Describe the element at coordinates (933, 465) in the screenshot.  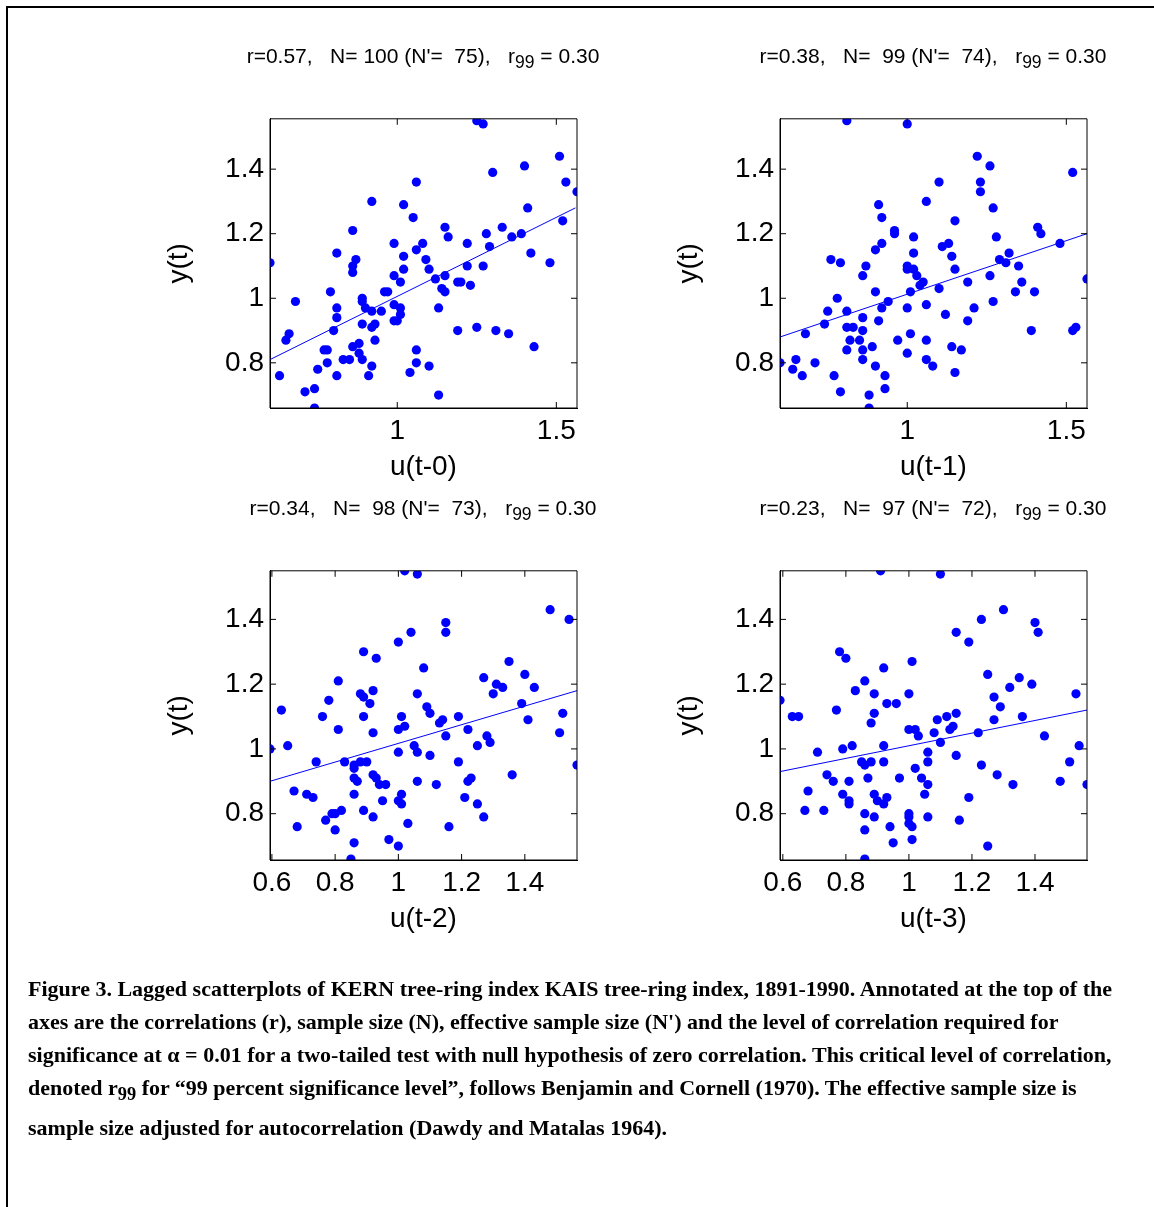
I see `x-axis-title: u(t-1)` at that location.